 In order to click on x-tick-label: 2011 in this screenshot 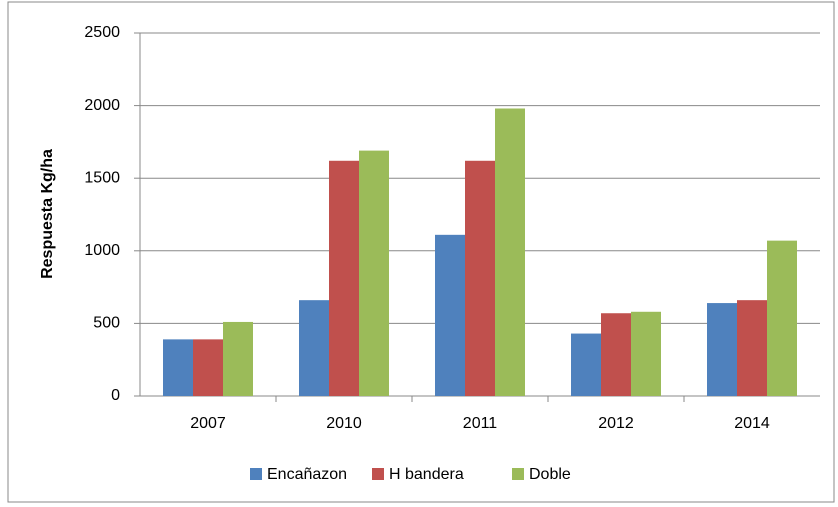, I will do `click(480, 423)`.